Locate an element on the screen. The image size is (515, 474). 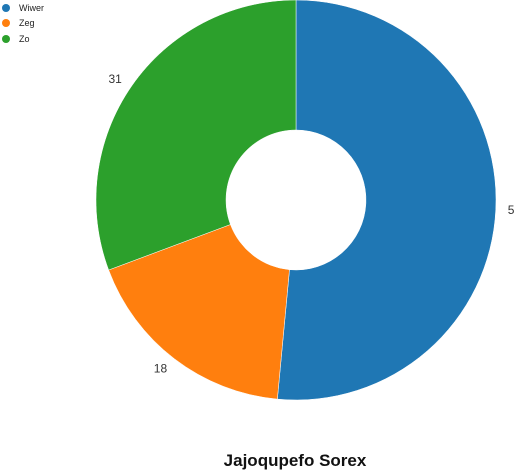
legend: Wiwer Zeg Zo is located at coordinates (22, 23).